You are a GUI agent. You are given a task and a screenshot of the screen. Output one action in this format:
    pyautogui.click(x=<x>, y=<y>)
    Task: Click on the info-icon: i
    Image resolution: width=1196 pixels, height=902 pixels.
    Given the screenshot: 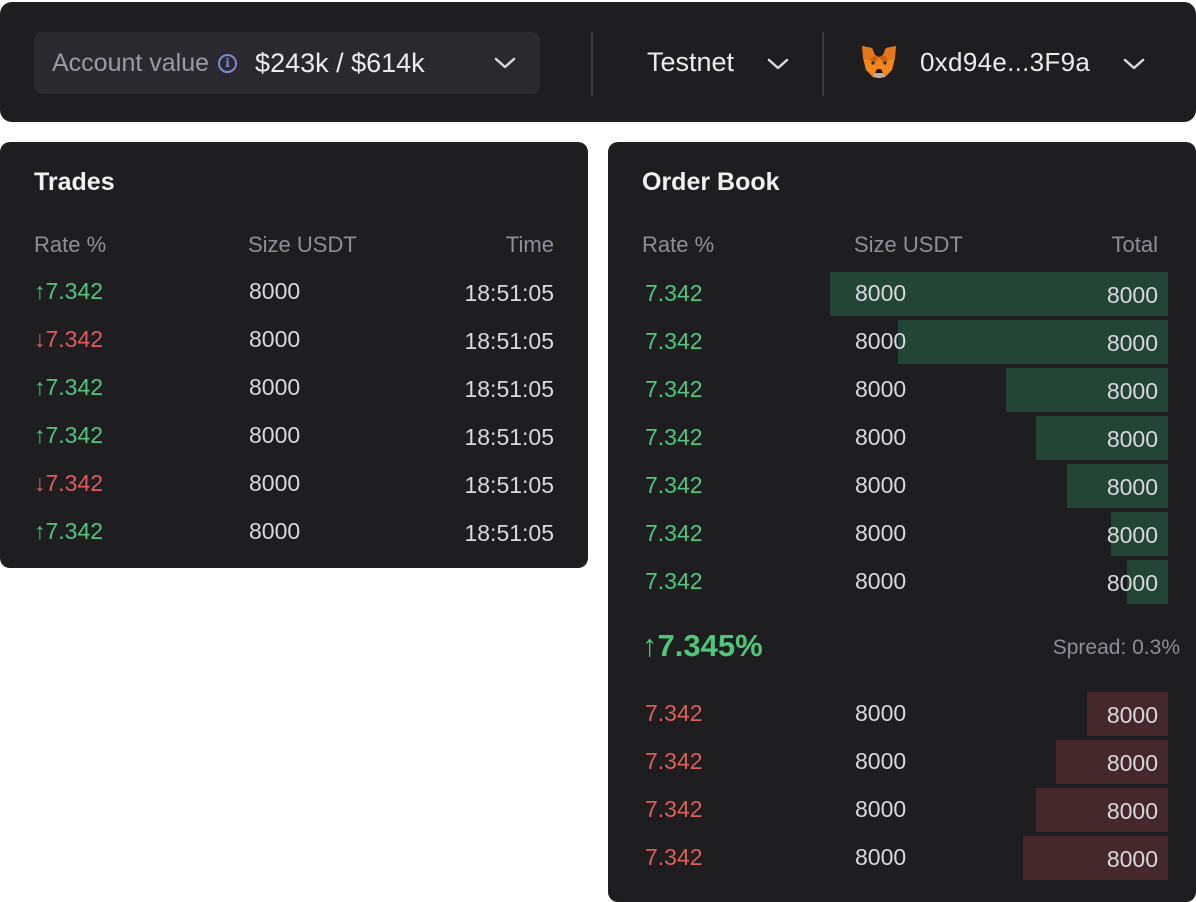 What is the action you would take?
    pyautogui.click(x=228, y=63)
    